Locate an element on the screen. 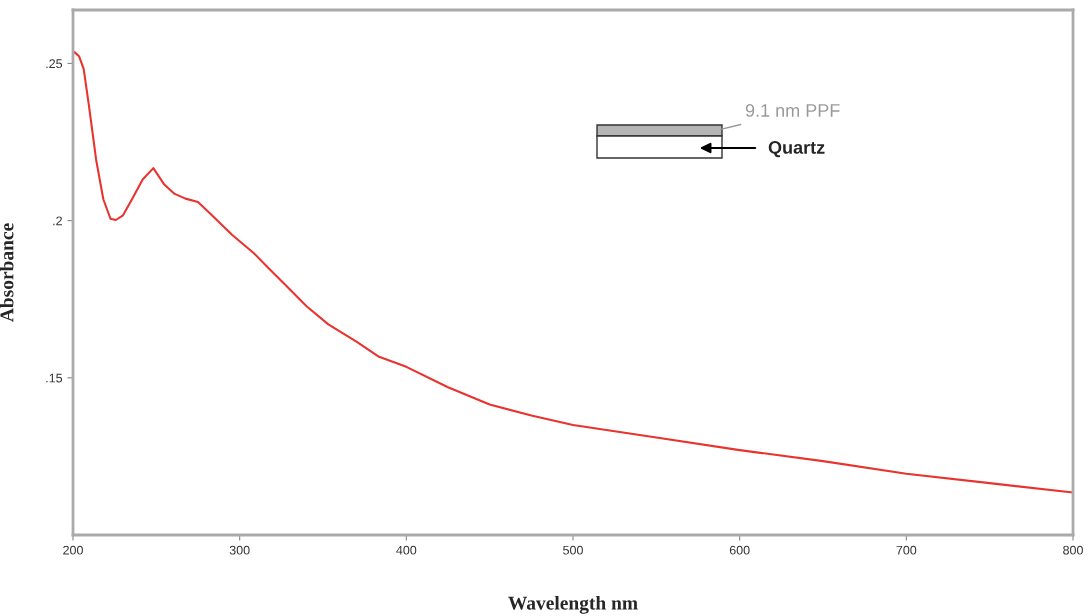  x-tick-label: 200 is located at coordinates (73, 550).